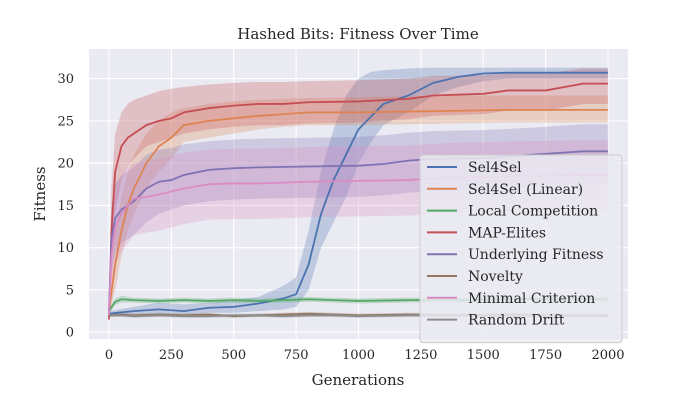  Describe the element at coordinates (70, 333) in the screenshot. I see `y-tick-label: 0` at that location.